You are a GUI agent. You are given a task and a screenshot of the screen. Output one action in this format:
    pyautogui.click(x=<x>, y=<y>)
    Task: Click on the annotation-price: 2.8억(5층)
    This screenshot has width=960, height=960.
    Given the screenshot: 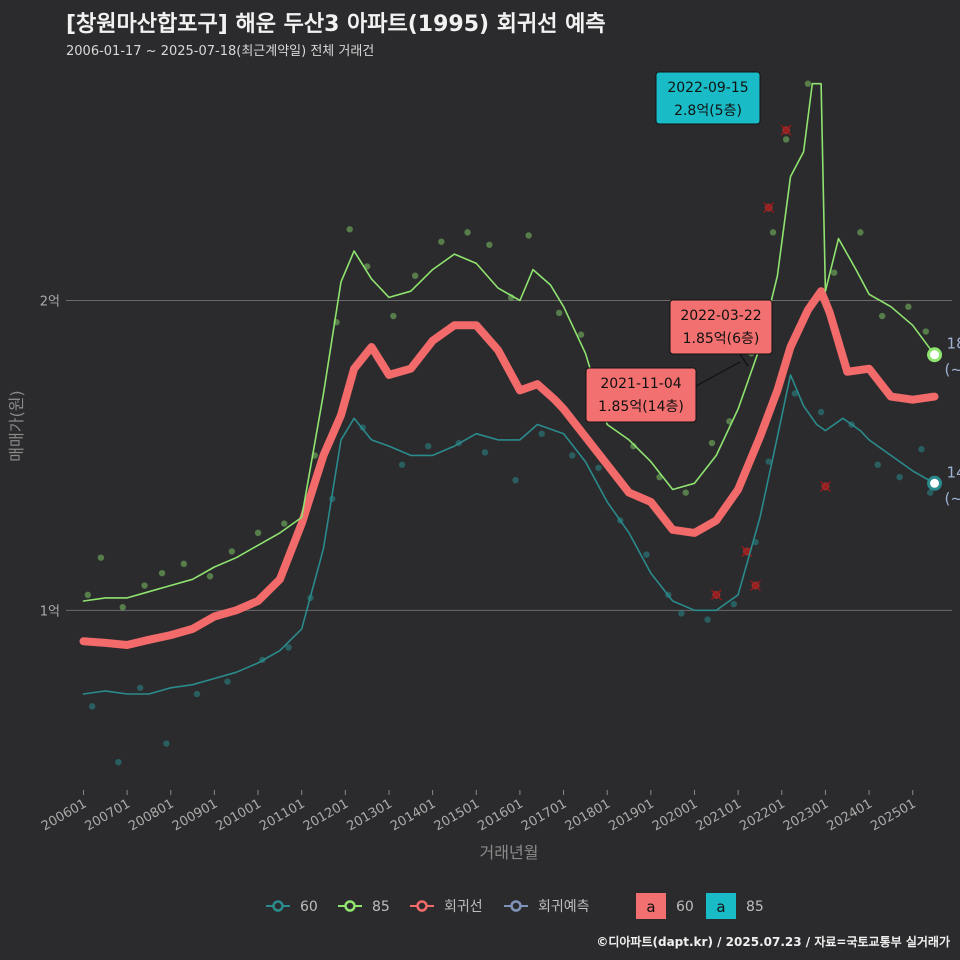 What is the action you would take?
    pyautogui.click(x=708, y=111)
    